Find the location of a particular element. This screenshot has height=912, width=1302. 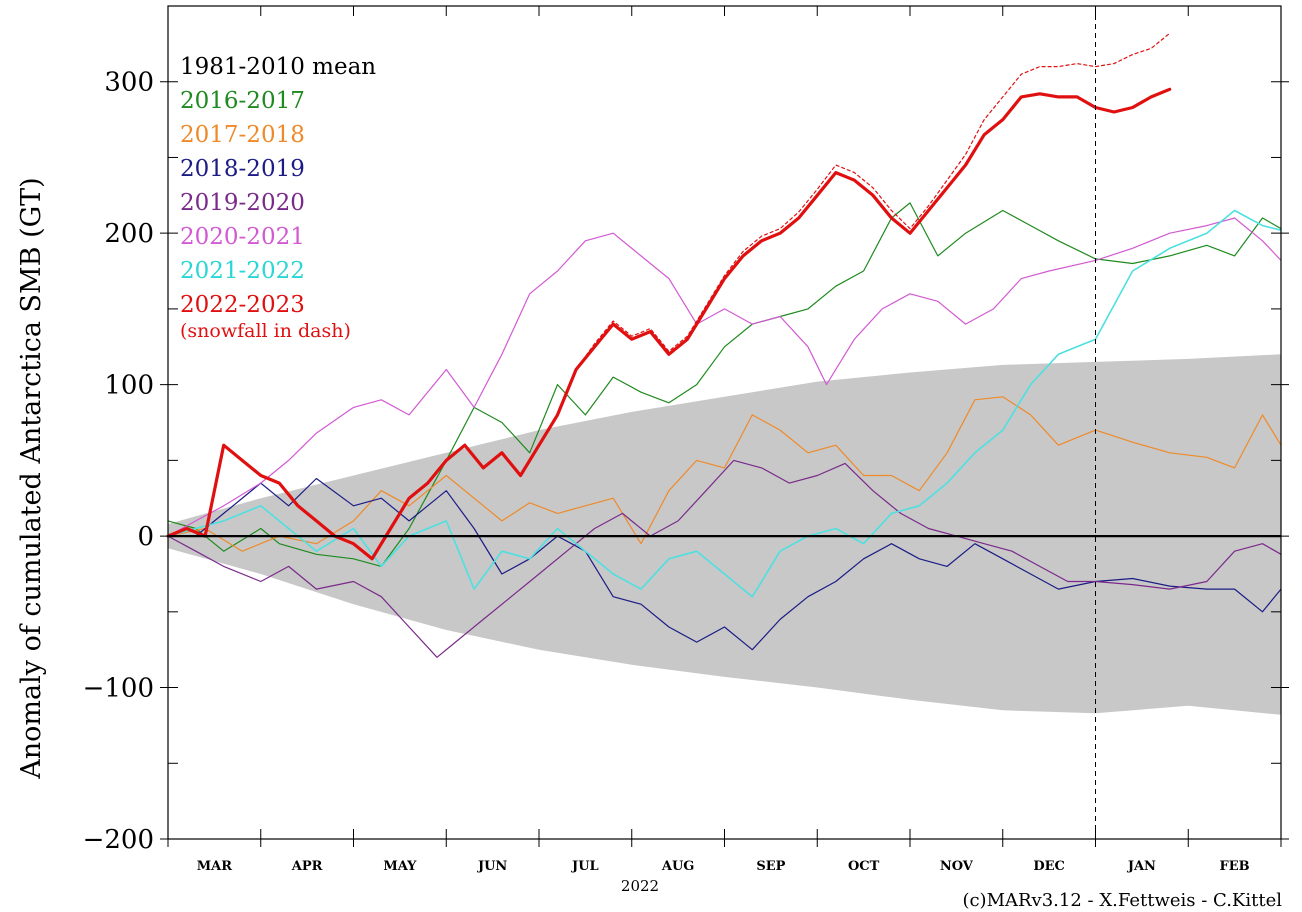

x-tick-label: DEC is located at coordinates (1049, 866).